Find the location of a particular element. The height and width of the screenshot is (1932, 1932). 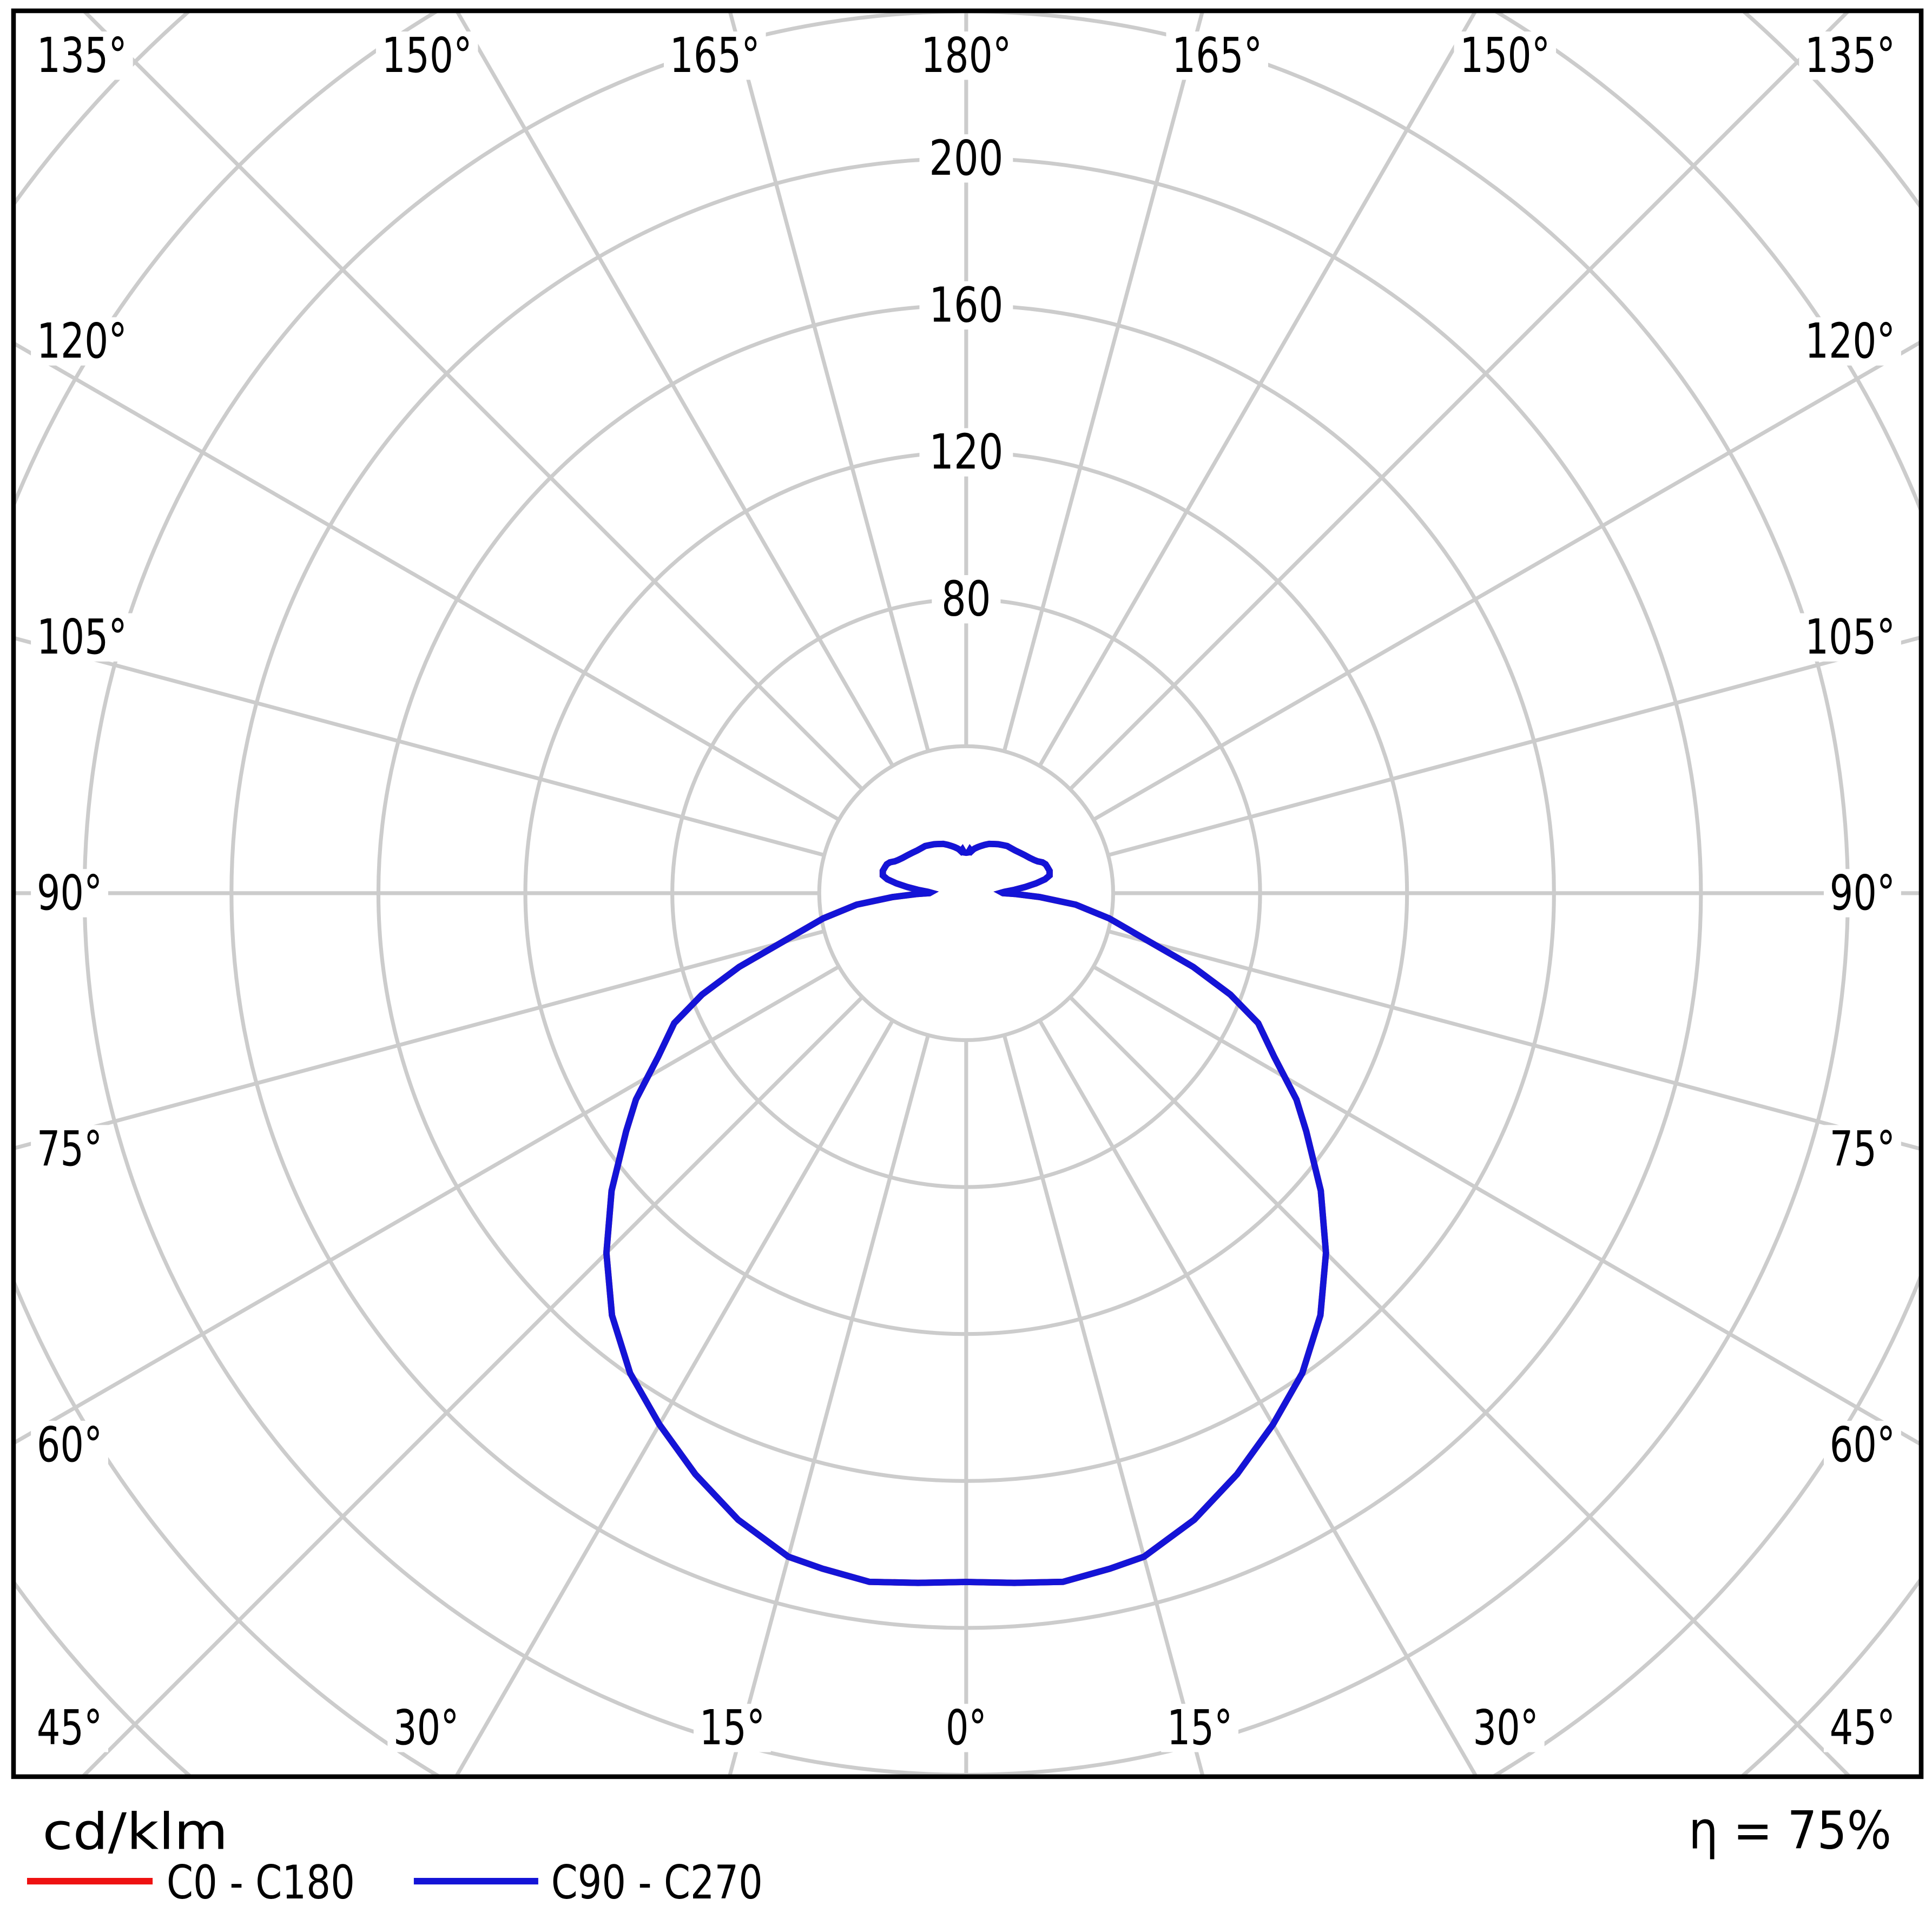

legend-label-c90-c270: C90 - C270 is located at coordinates (657, 1883).